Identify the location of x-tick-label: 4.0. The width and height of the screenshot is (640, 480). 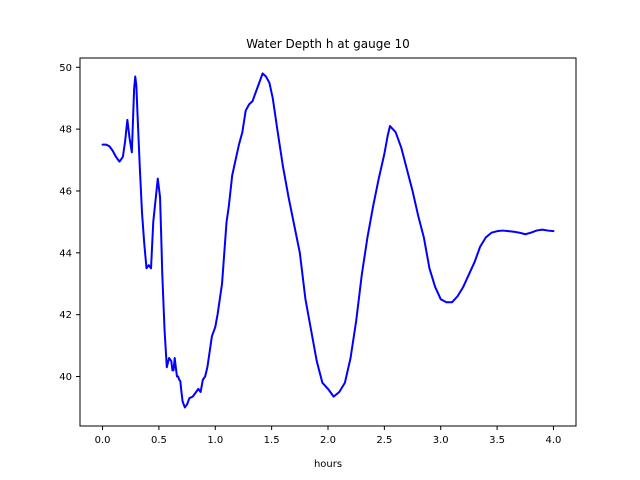
(554, 440).